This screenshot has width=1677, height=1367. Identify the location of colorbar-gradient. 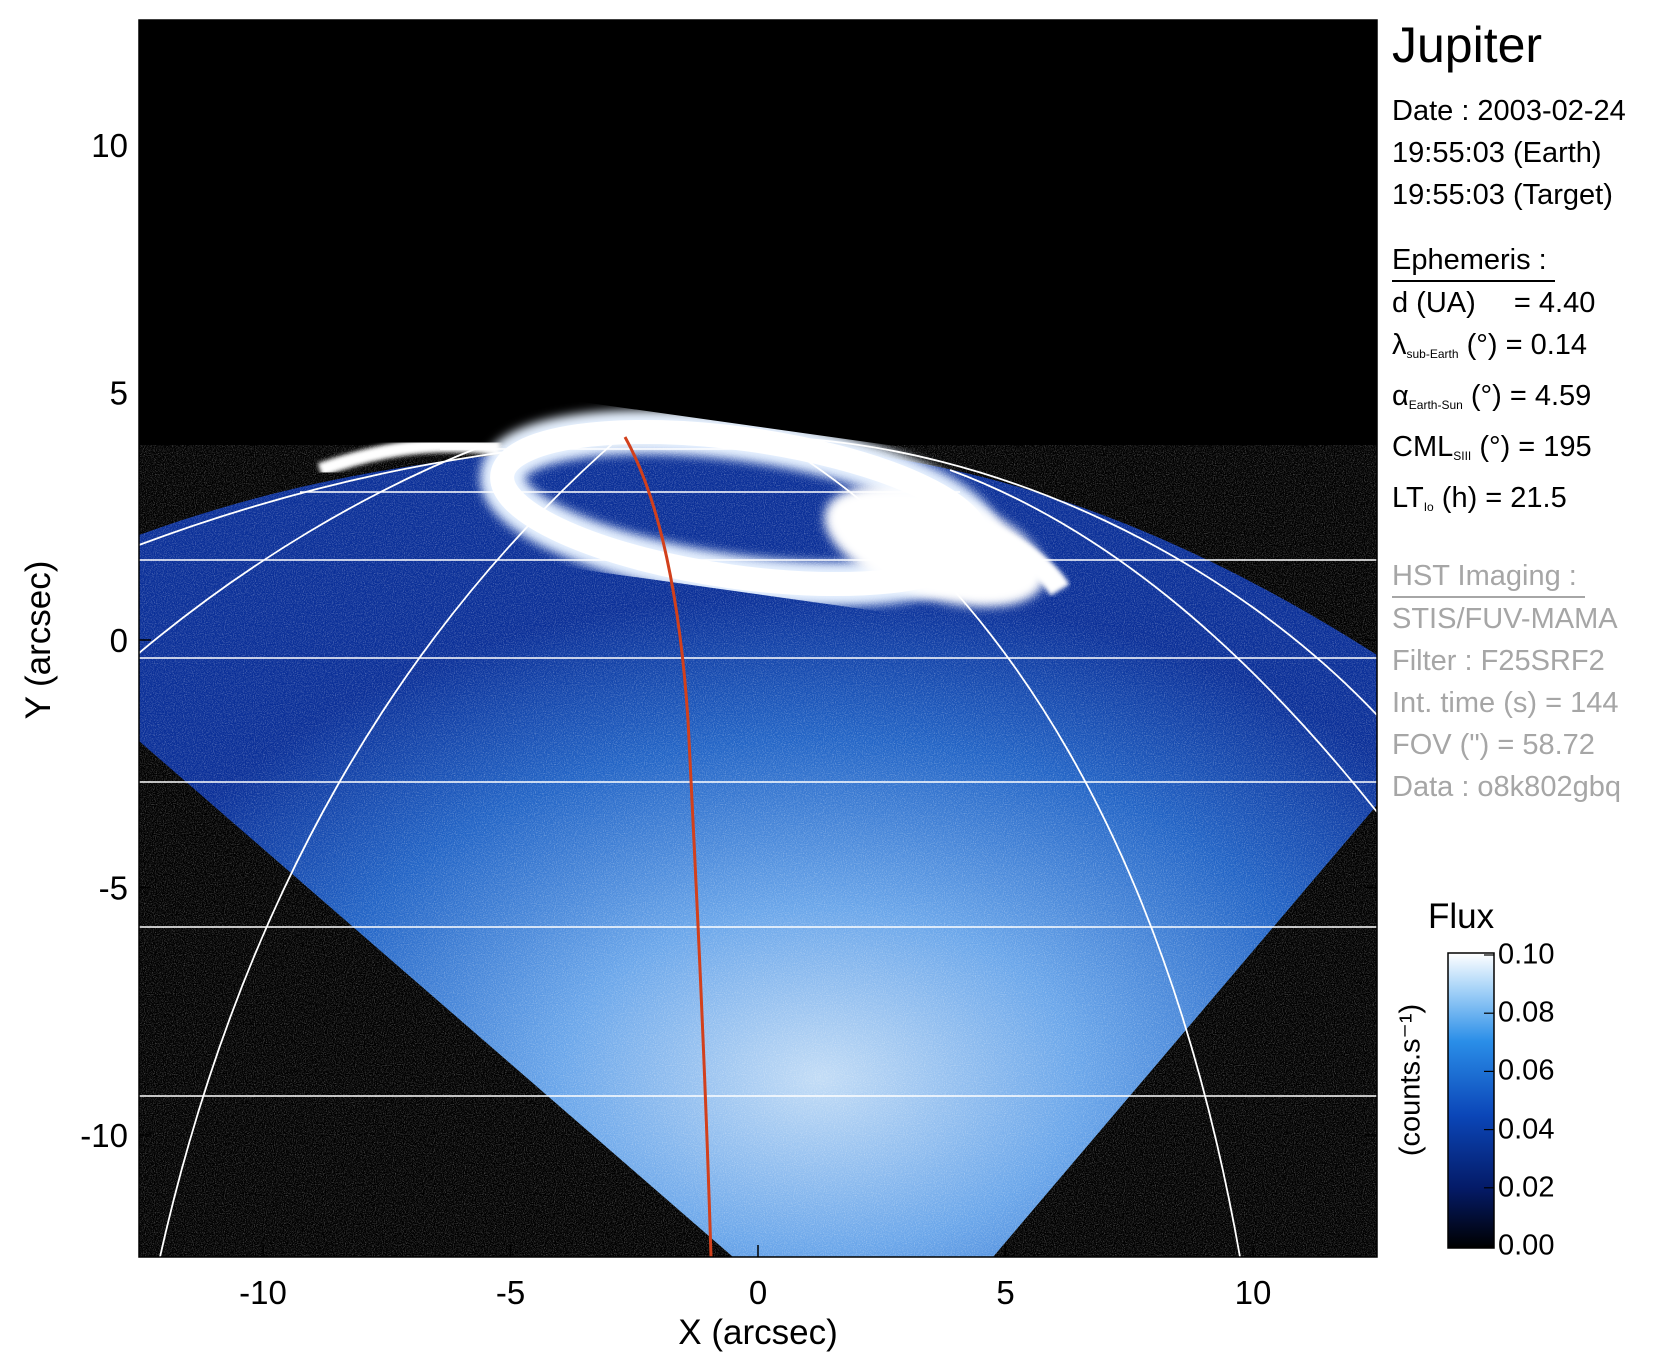
(1471, 1100).